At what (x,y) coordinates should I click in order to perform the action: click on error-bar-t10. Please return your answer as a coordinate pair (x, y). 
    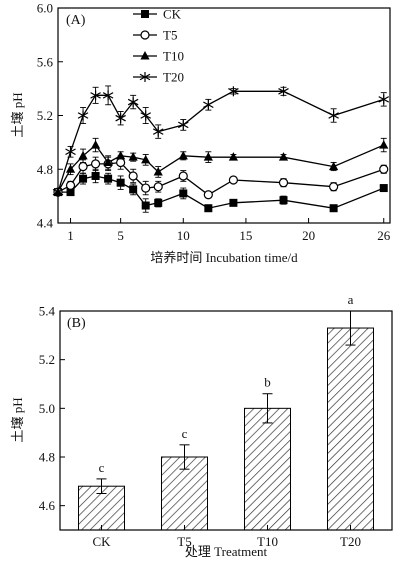
    Looking at the image, I should click on (267, 408).